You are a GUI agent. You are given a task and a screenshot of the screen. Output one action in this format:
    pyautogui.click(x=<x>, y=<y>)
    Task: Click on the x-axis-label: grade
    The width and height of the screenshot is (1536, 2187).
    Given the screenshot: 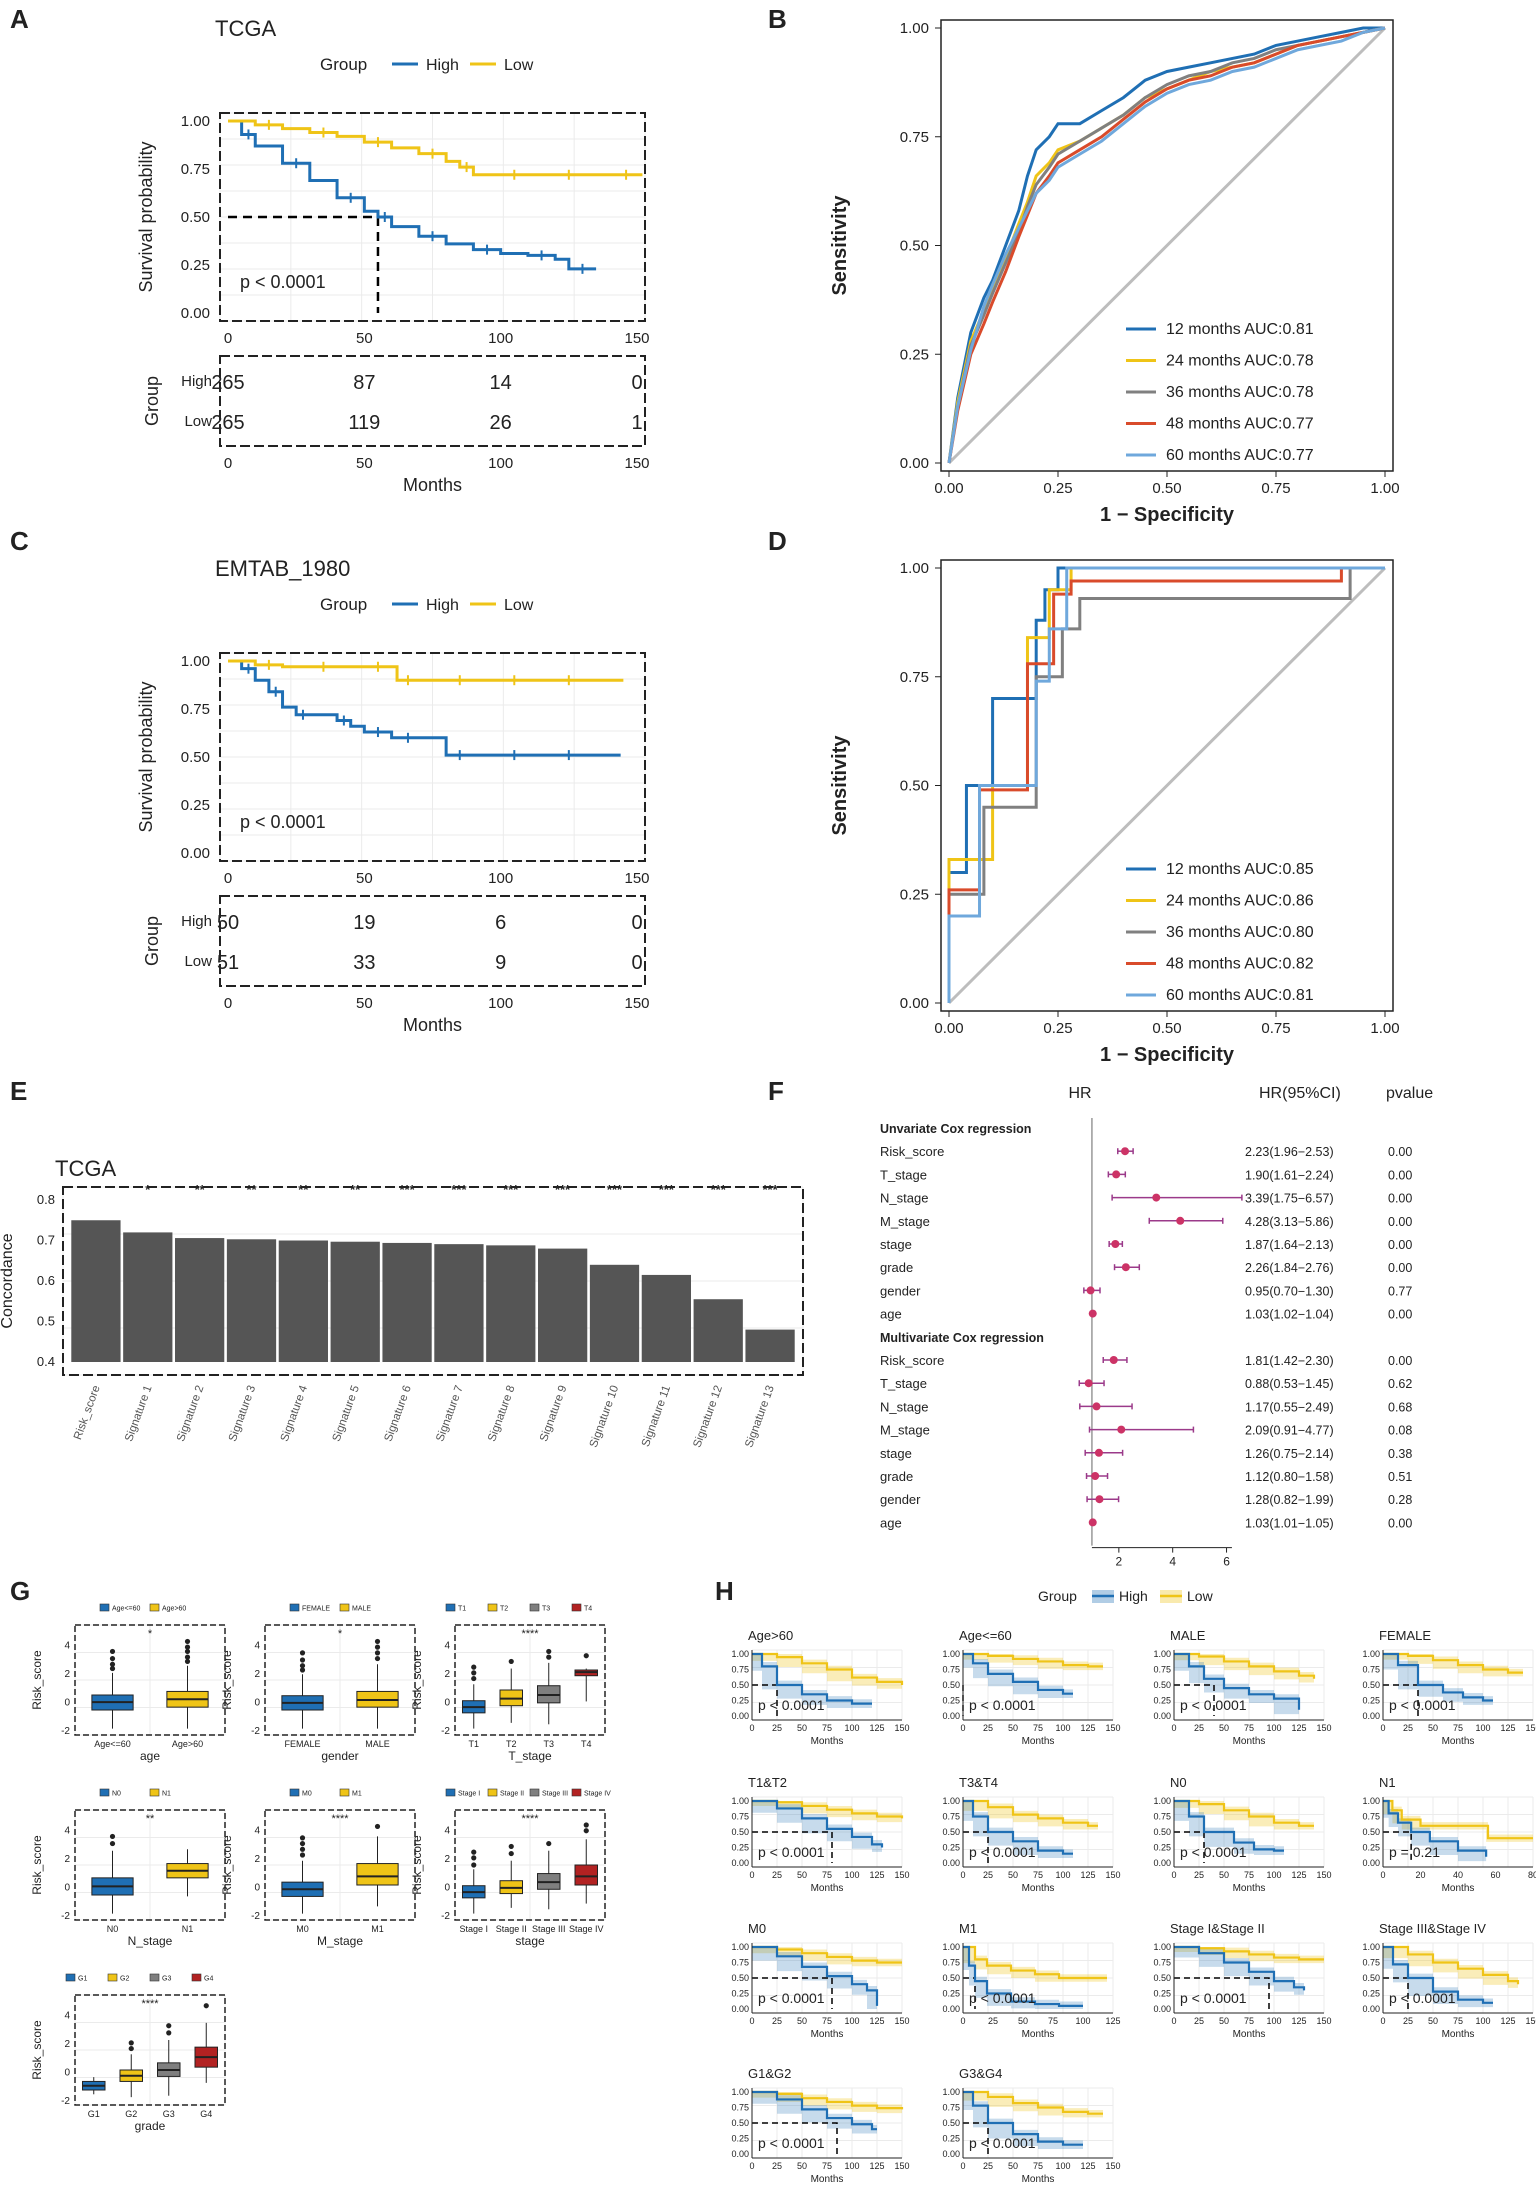 What is the action you would take?
    pyautogui.click(x=150, y=2126)
    